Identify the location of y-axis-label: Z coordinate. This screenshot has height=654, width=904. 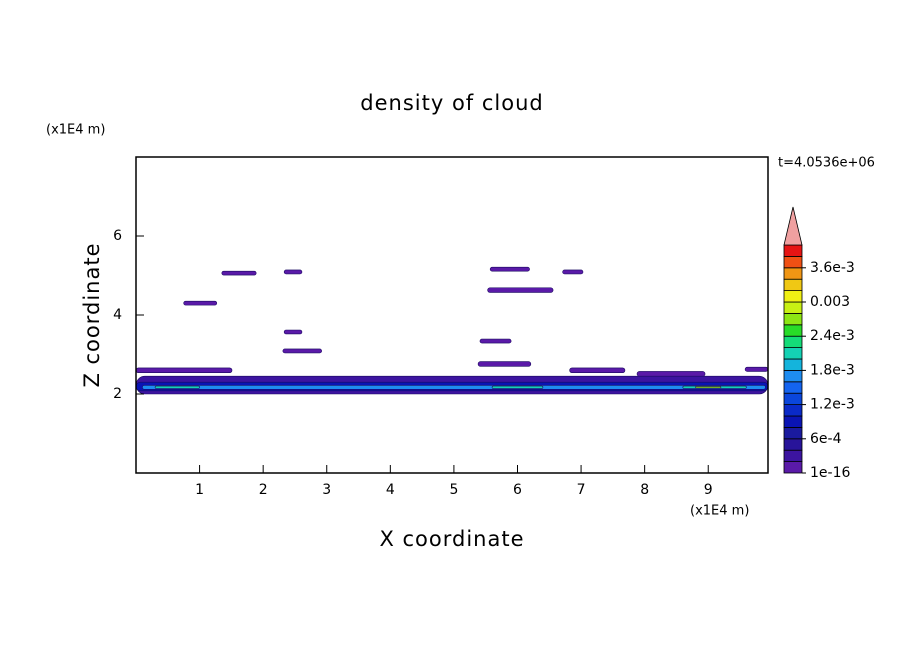
(92, 314).